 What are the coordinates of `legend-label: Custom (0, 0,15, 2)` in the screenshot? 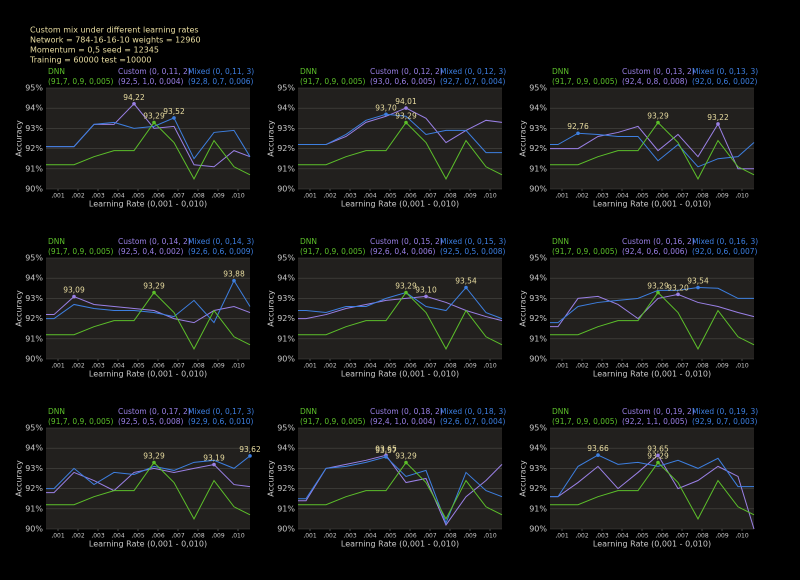 It's located at (406, 241).